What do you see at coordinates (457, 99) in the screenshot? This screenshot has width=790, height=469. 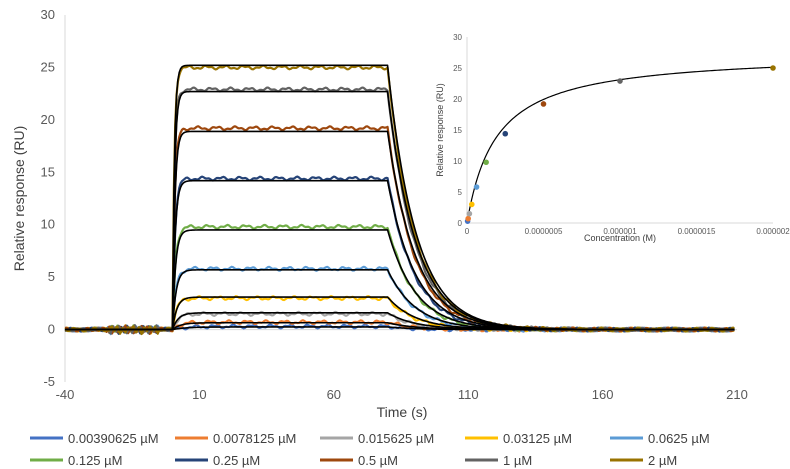 I see `inset-y-tick-label: 20` at bounding box center [457, 99].